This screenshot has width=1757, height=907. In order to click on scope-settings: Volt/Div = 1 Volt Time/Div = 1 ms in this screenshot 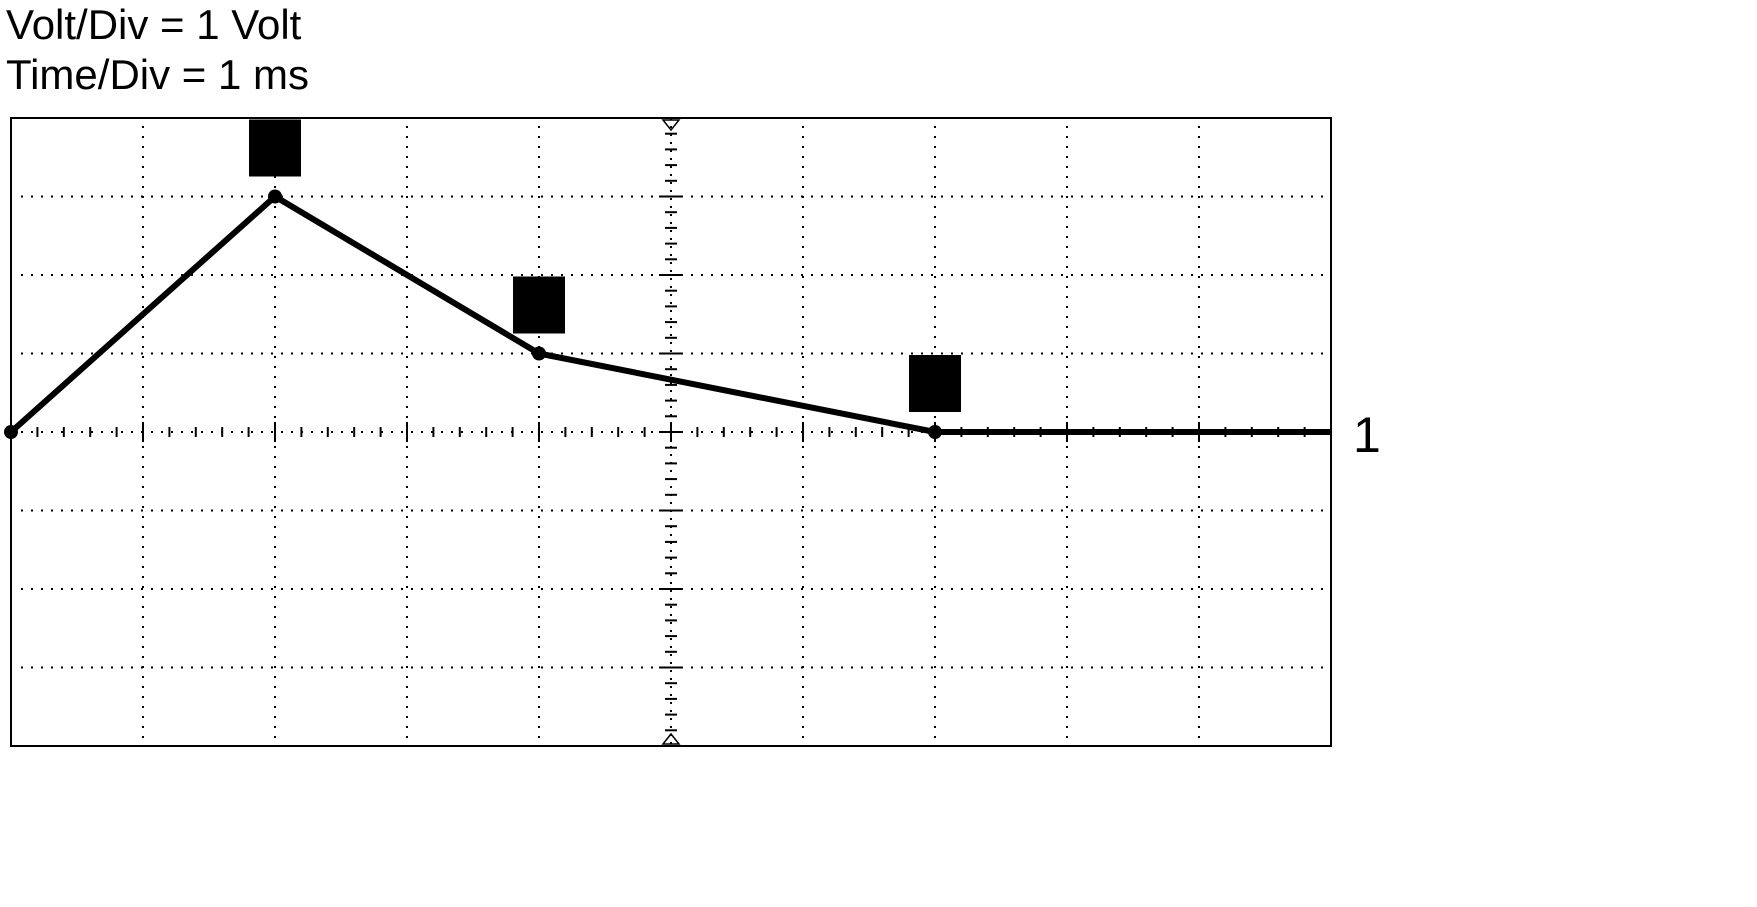, I will do `click(157, 50)`.